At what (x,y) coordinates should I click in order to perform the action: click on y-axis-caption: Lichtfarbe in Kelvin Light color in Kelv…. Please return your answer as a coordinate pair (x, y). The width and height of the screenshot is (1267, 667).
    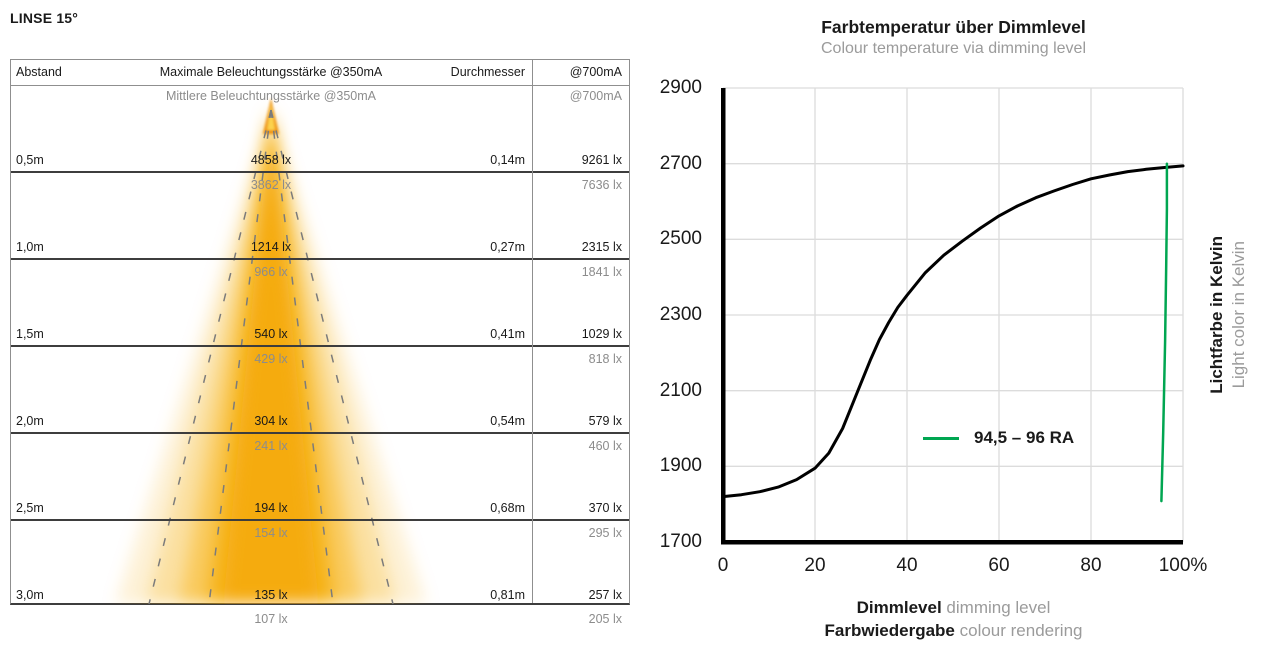
    Looking at the image, I should click on (1228, 314).